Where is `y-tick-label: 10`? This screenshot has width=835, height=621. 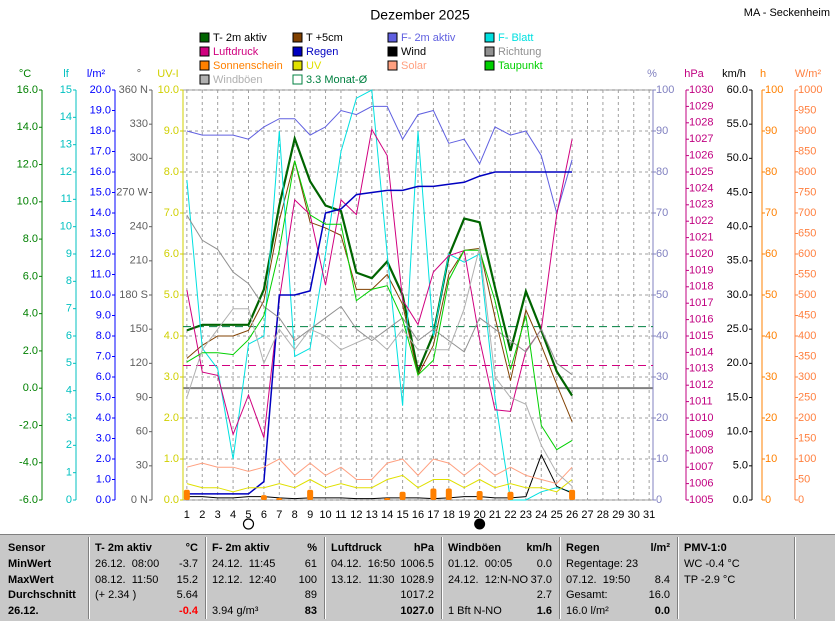
y-tick-label: 10 is located at coordinates (66, 227).